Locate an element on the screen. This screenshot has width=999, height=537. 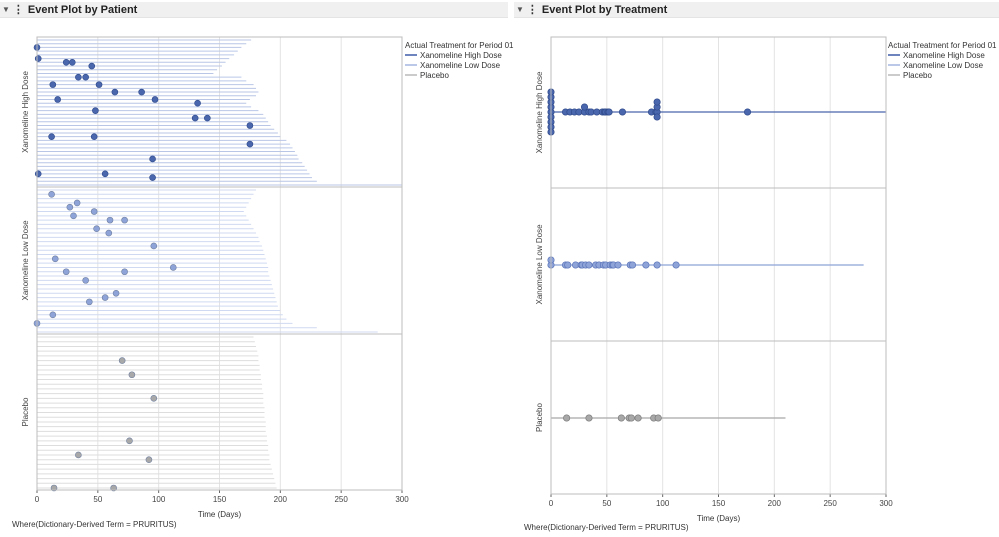
patient-x-tick-label: 100 is located at coordinates (159, 499).